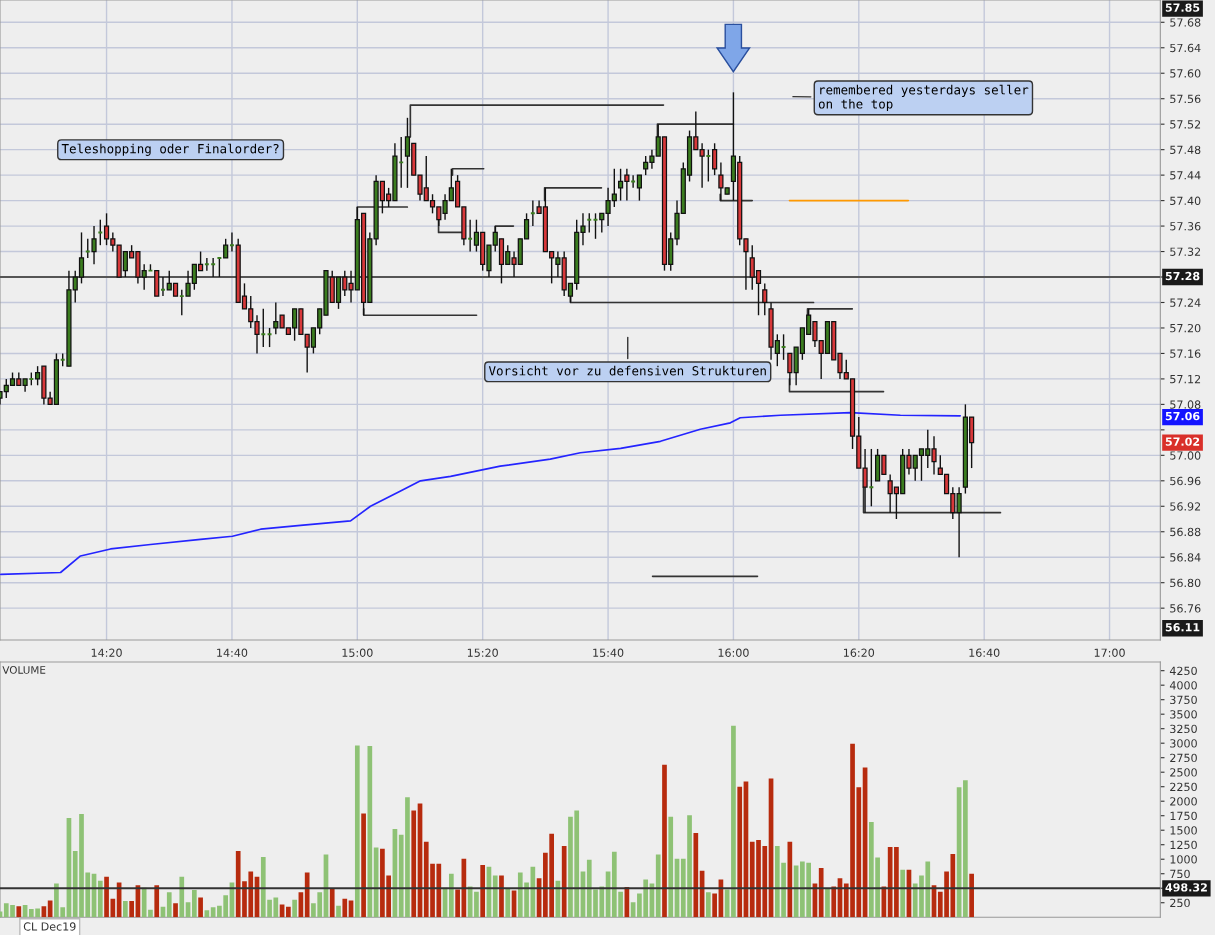 The height and width of the screenshot is (935, 1215). Describe the element at coordinates (357, 652) in the screenshot. I see `x-tick-label: 15:00` at that location.